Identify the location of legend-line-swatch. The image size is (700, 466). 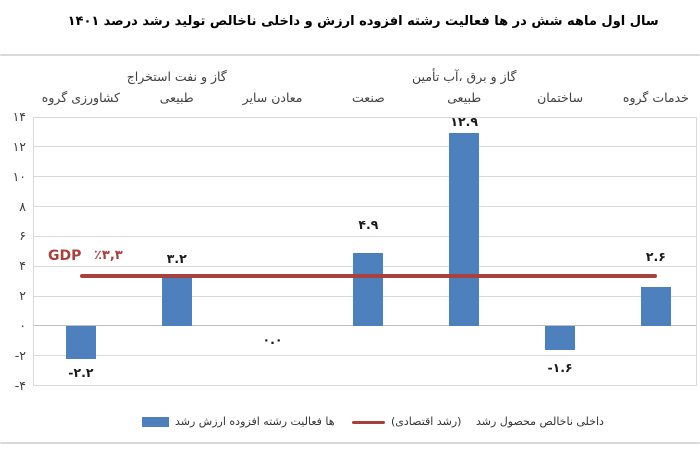
(368, 422).